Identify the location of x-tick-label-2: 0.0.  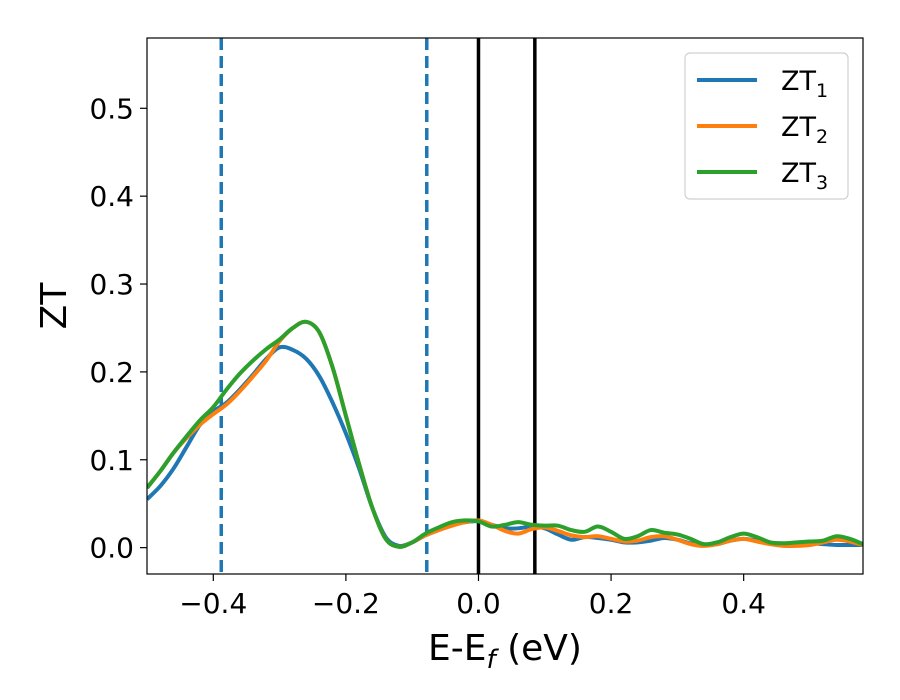
(478, 603).